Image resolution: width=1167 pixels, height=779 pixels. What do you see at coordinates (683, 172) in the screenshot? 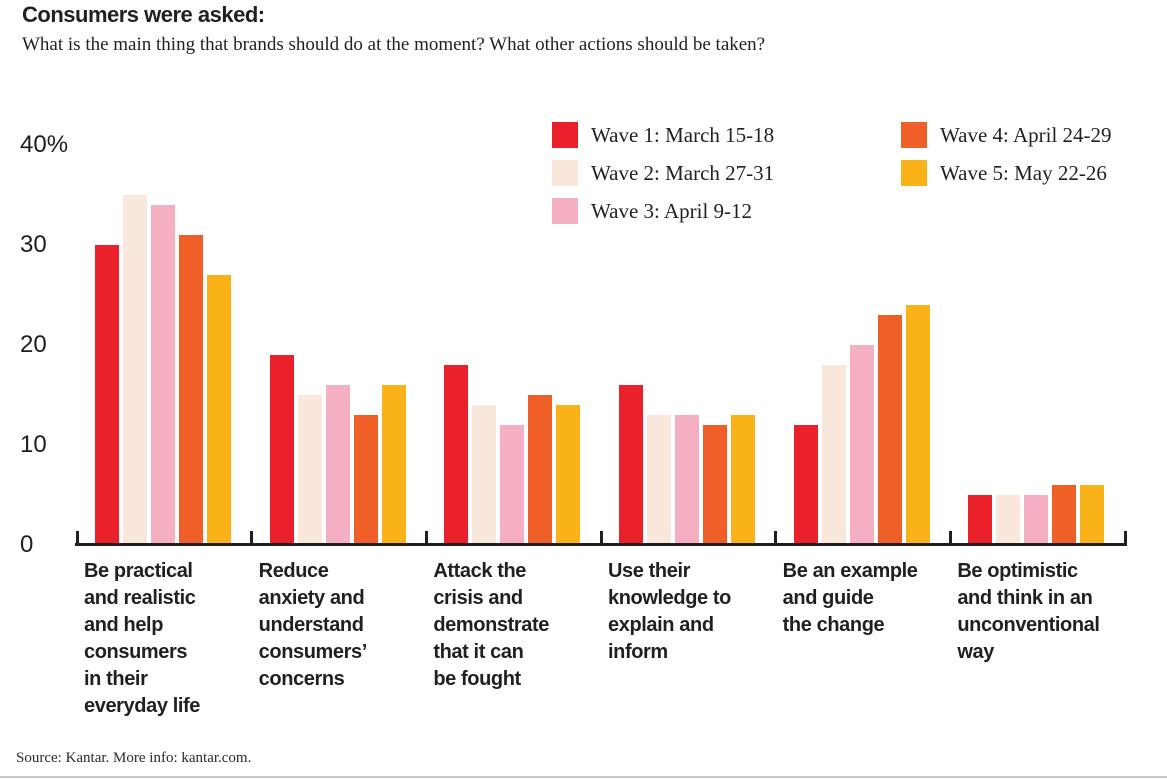
I see `legend-label: Wave 2: March 27-31` at bounding box center [683, 172].